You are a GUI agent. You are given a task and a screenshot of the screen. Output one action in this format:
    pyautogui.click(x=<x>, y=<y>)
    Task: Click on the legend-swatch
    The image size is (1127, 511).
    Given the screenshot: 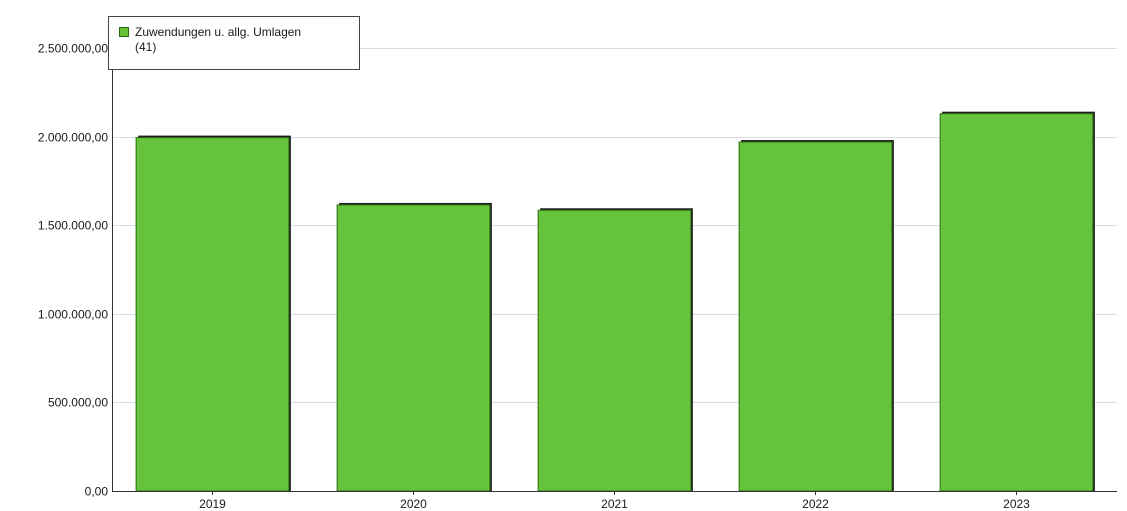 What is the action you would take?
    pyautogui.click(x=124, y=32)
    